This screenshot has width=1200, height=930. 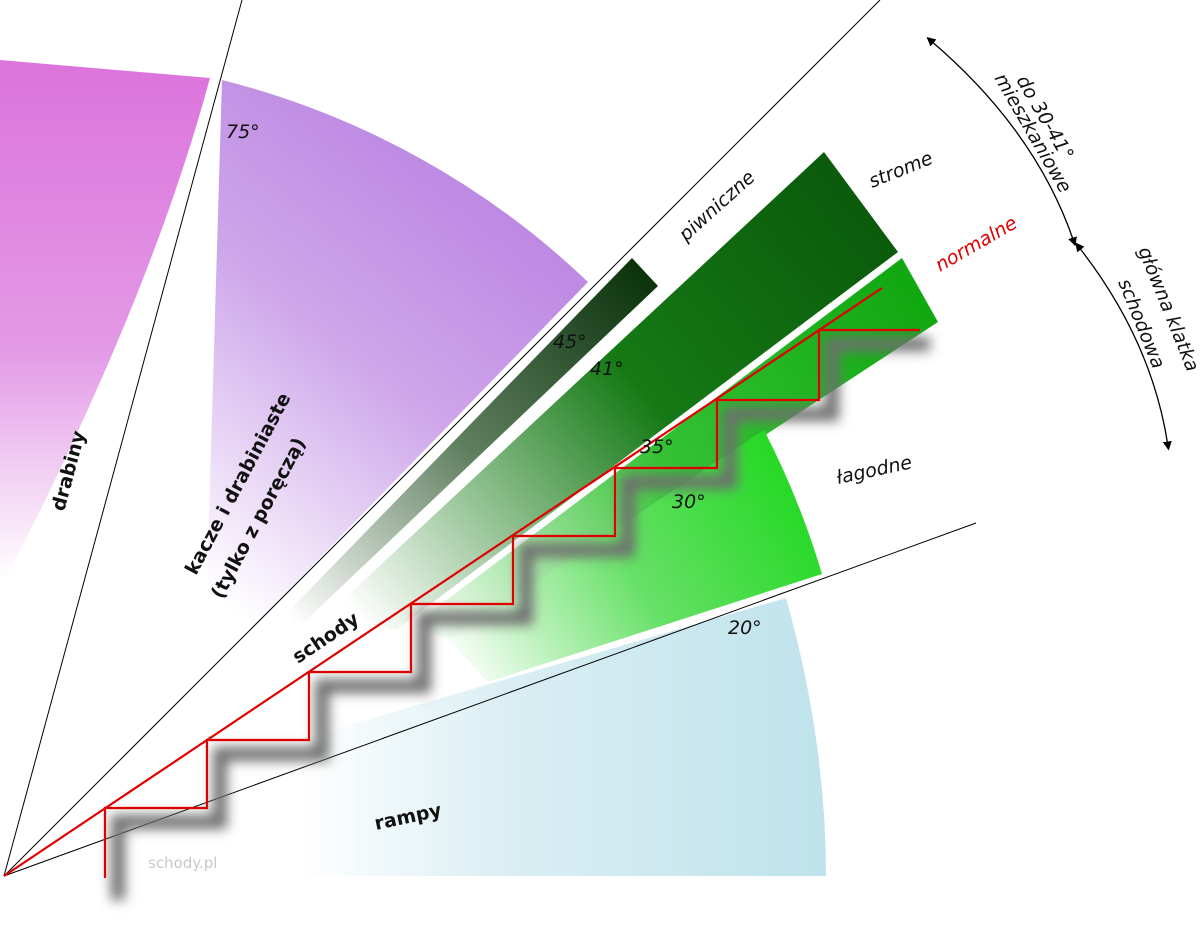 What do you see at coordinates (243, 132) in the screenshot?
I see `angle-75: 75°` at bounding box center [243, 132].